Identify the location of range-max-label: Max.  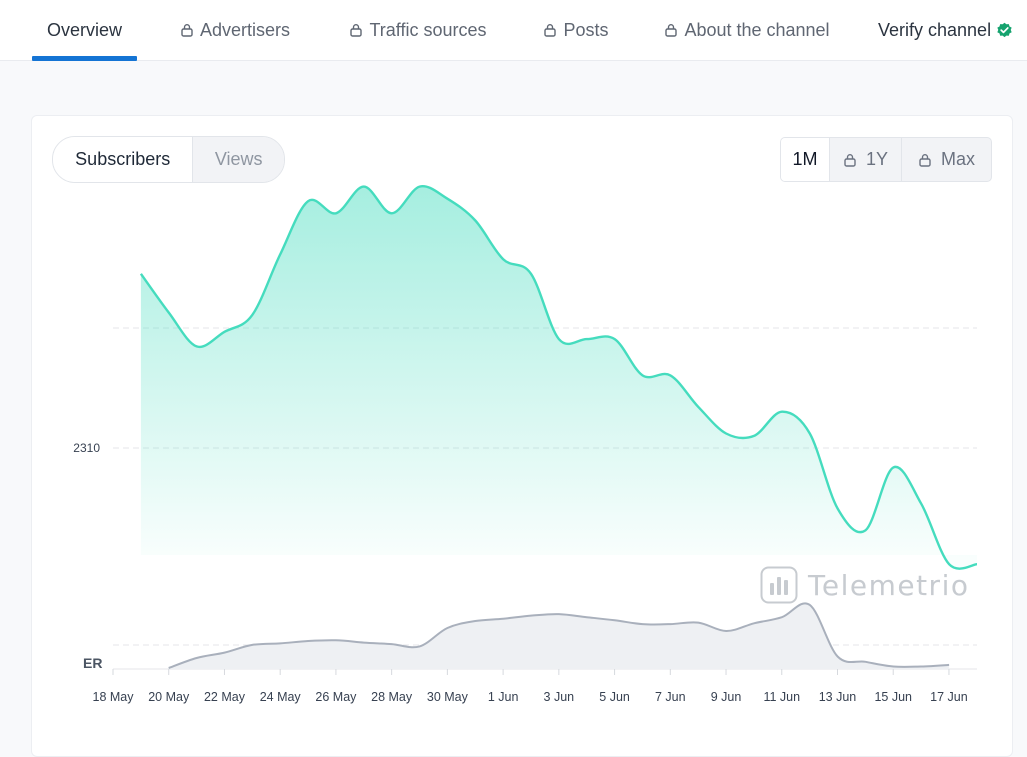
(957, 159).